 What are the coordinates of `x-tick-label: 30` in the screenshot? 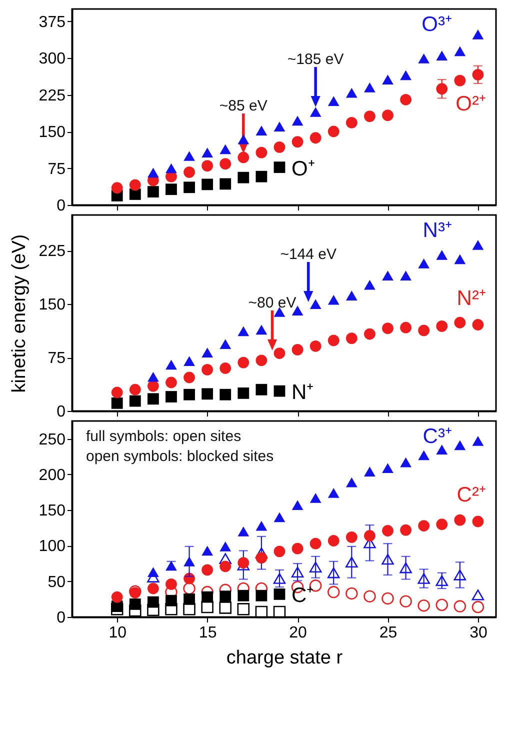 It's located at (479, 633).